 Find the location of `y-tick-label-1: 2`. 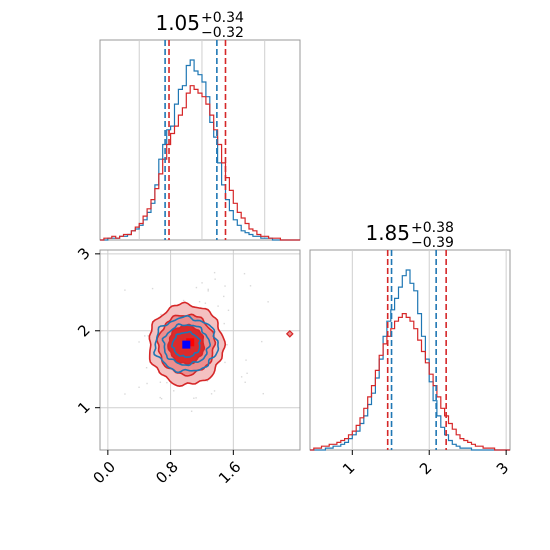

y-tick-label-1: 2 is located at coordinates (83, 330).